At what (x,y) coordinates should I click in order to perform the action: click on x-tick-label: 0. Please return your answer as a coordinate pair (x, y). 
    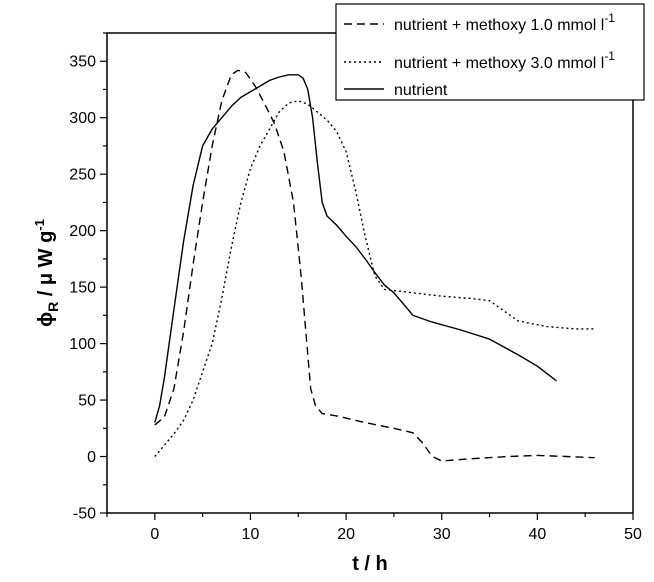
    Looking at the image, I should click on (154, 534).